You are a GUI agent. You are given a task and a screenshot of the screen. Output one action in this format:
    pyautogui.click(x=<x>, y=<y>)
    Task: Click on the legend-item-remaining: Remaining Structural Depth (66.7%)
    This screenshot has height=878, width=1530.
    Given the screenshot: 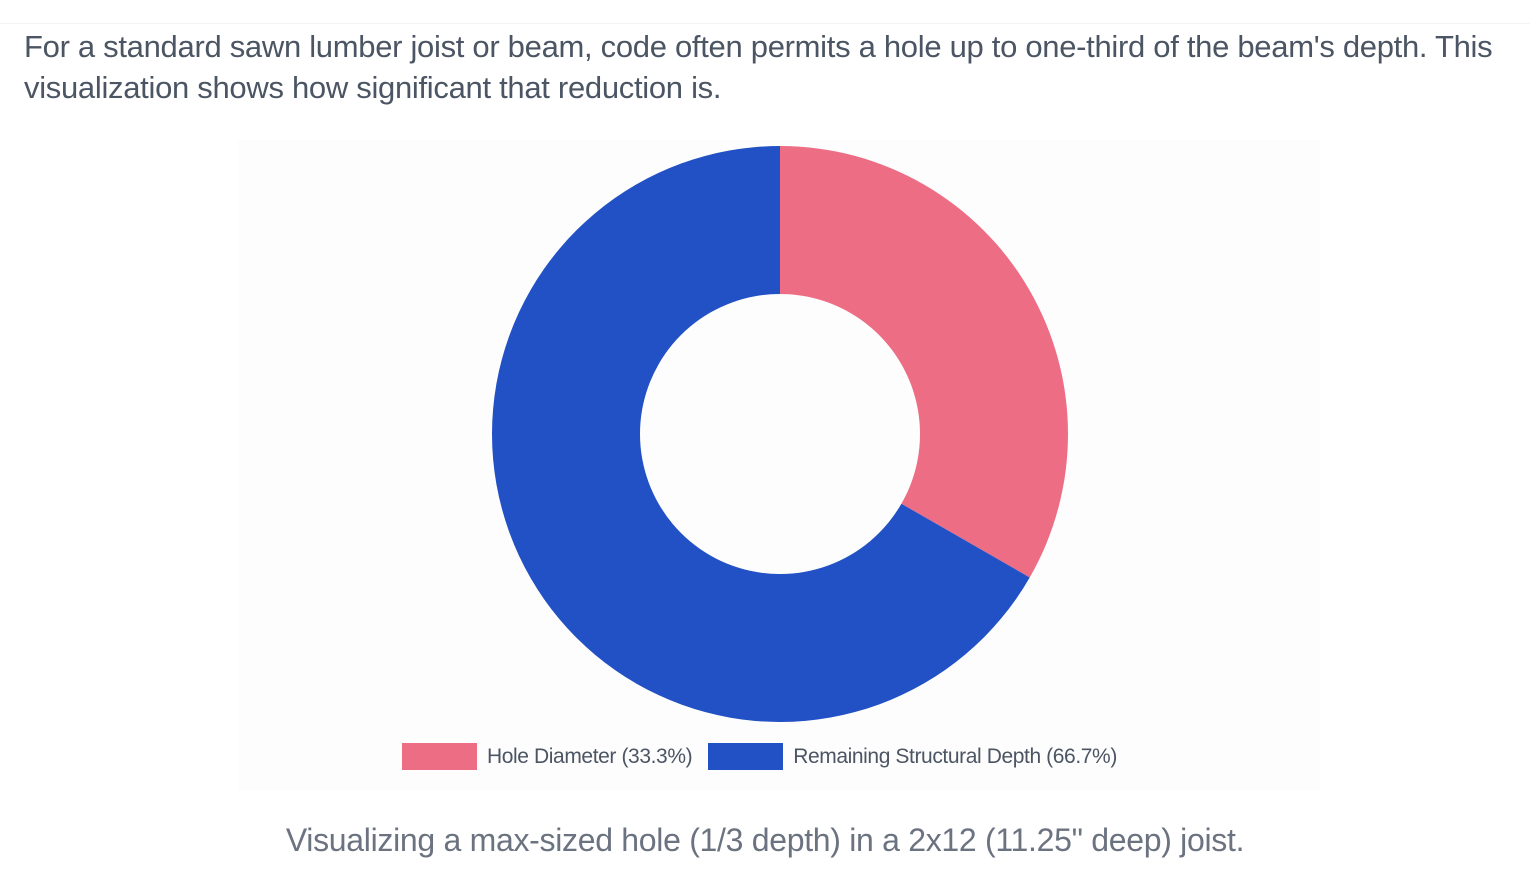 What is the action you would take?
    pyautogui.click(x=912, y=756)
    